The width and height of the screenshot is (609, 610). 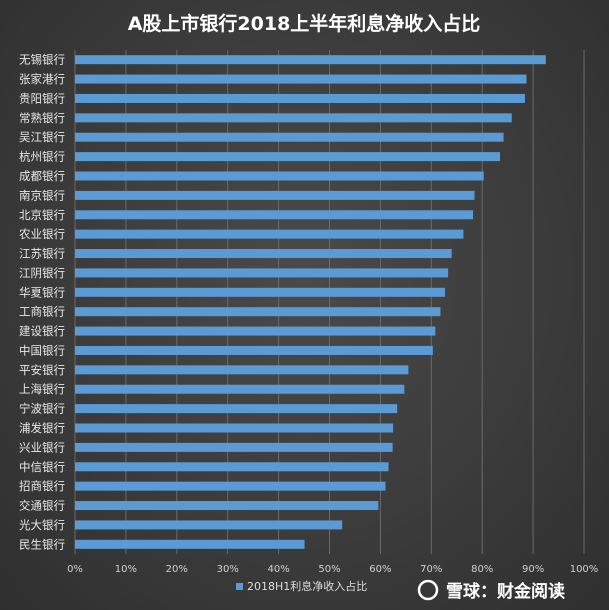 I want to click on x-tick-label: 10%, so click(x=126, y=569).